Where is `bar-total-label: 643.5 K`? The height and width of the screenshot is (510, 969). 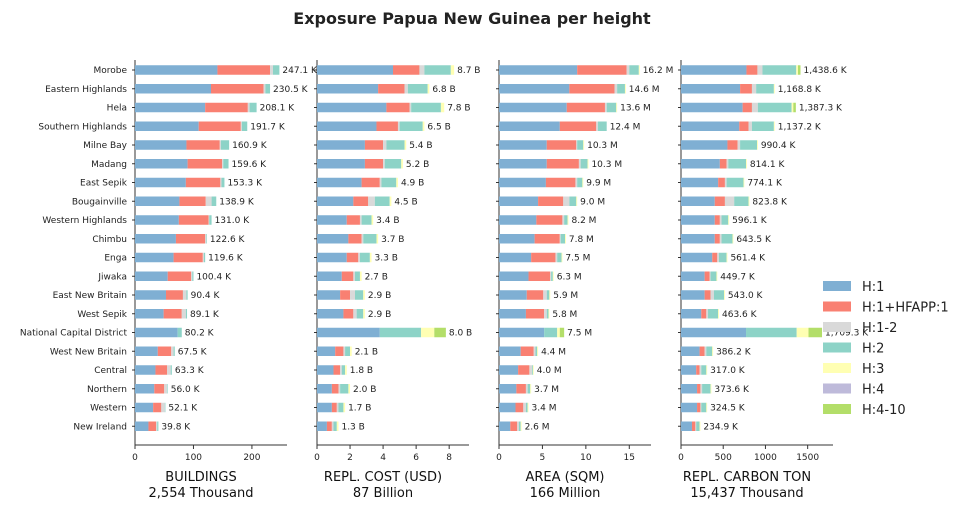 bar-total-label: 643.5 K is located at coordinates (754, 240).